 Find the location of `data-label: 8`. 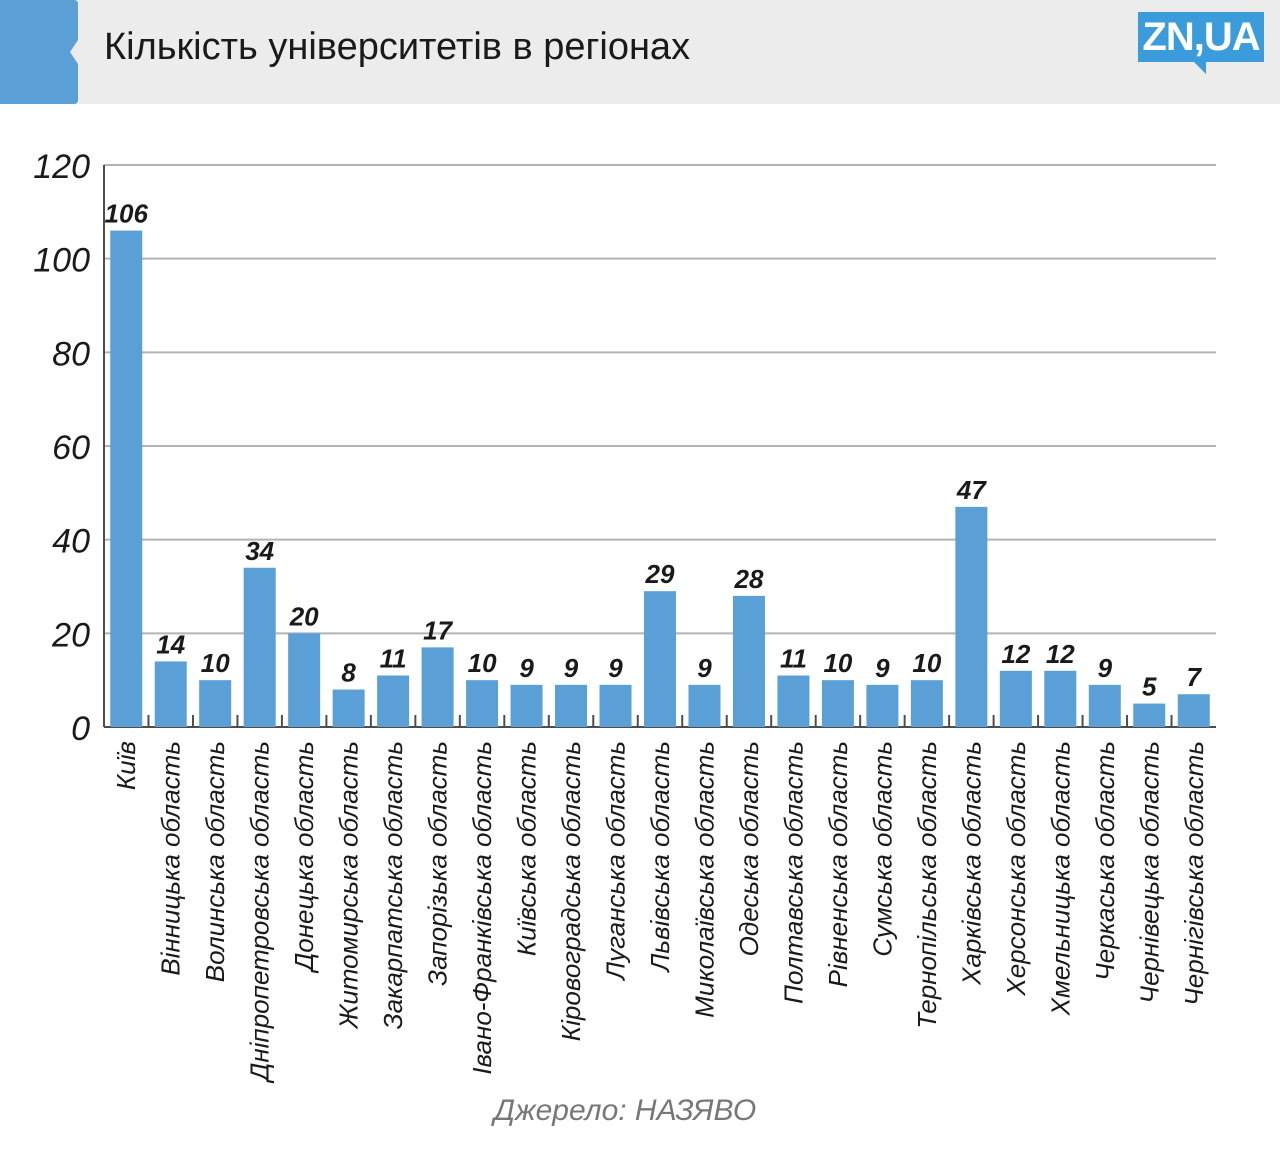

data-label: 8 is located at coordinates (348, 673).